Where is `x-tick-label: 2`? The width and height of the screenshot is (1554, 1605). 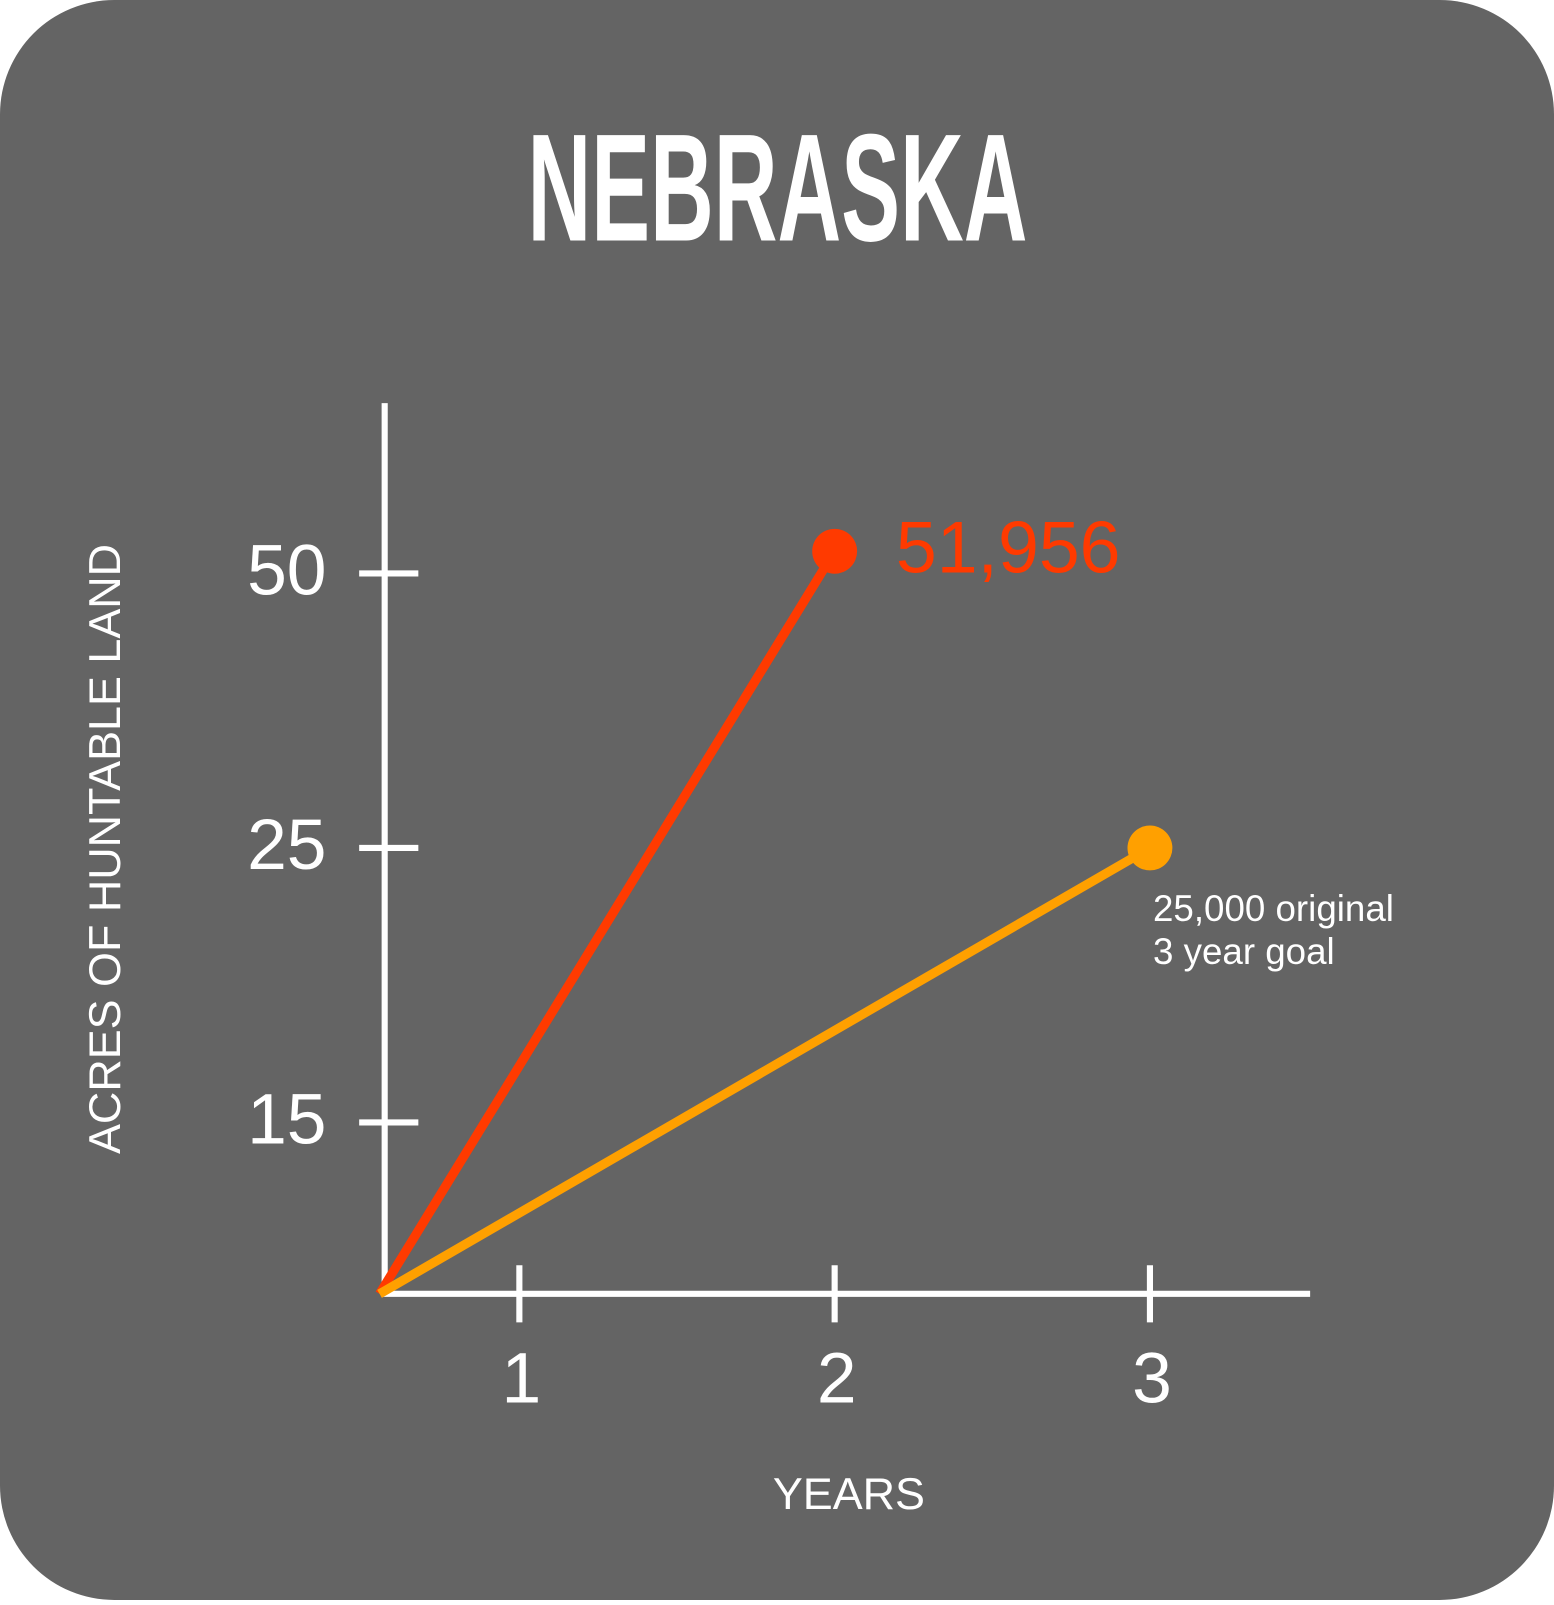 x-tick-label: 2 is located at coordinates (837, 1379).